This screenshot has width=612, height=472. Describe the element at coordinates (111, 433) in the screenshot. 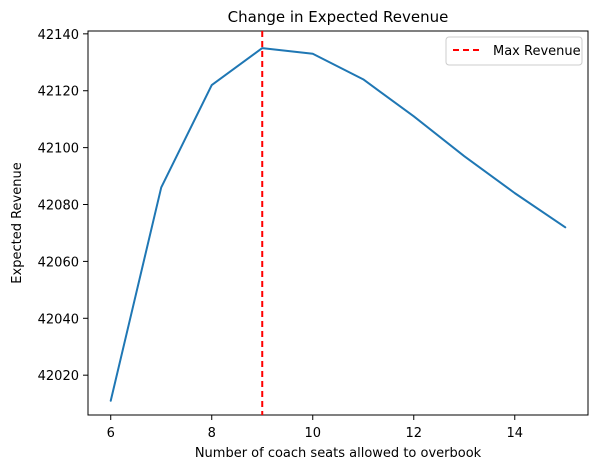

I see `x-tick-label: 6` at that location.